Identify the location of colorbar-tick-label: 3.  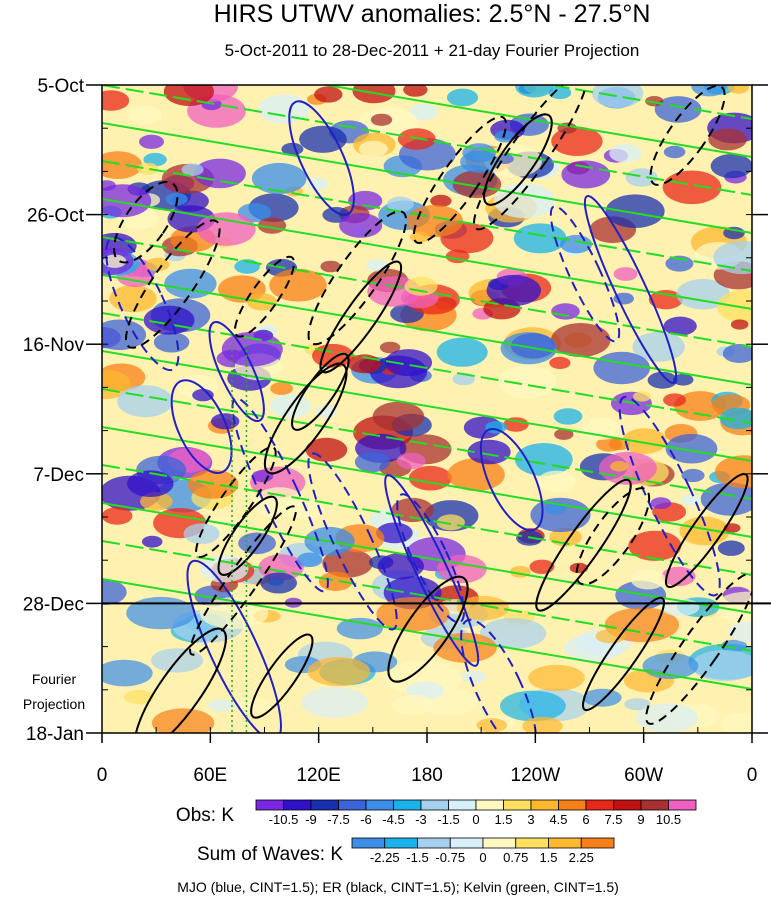
(530, 819).